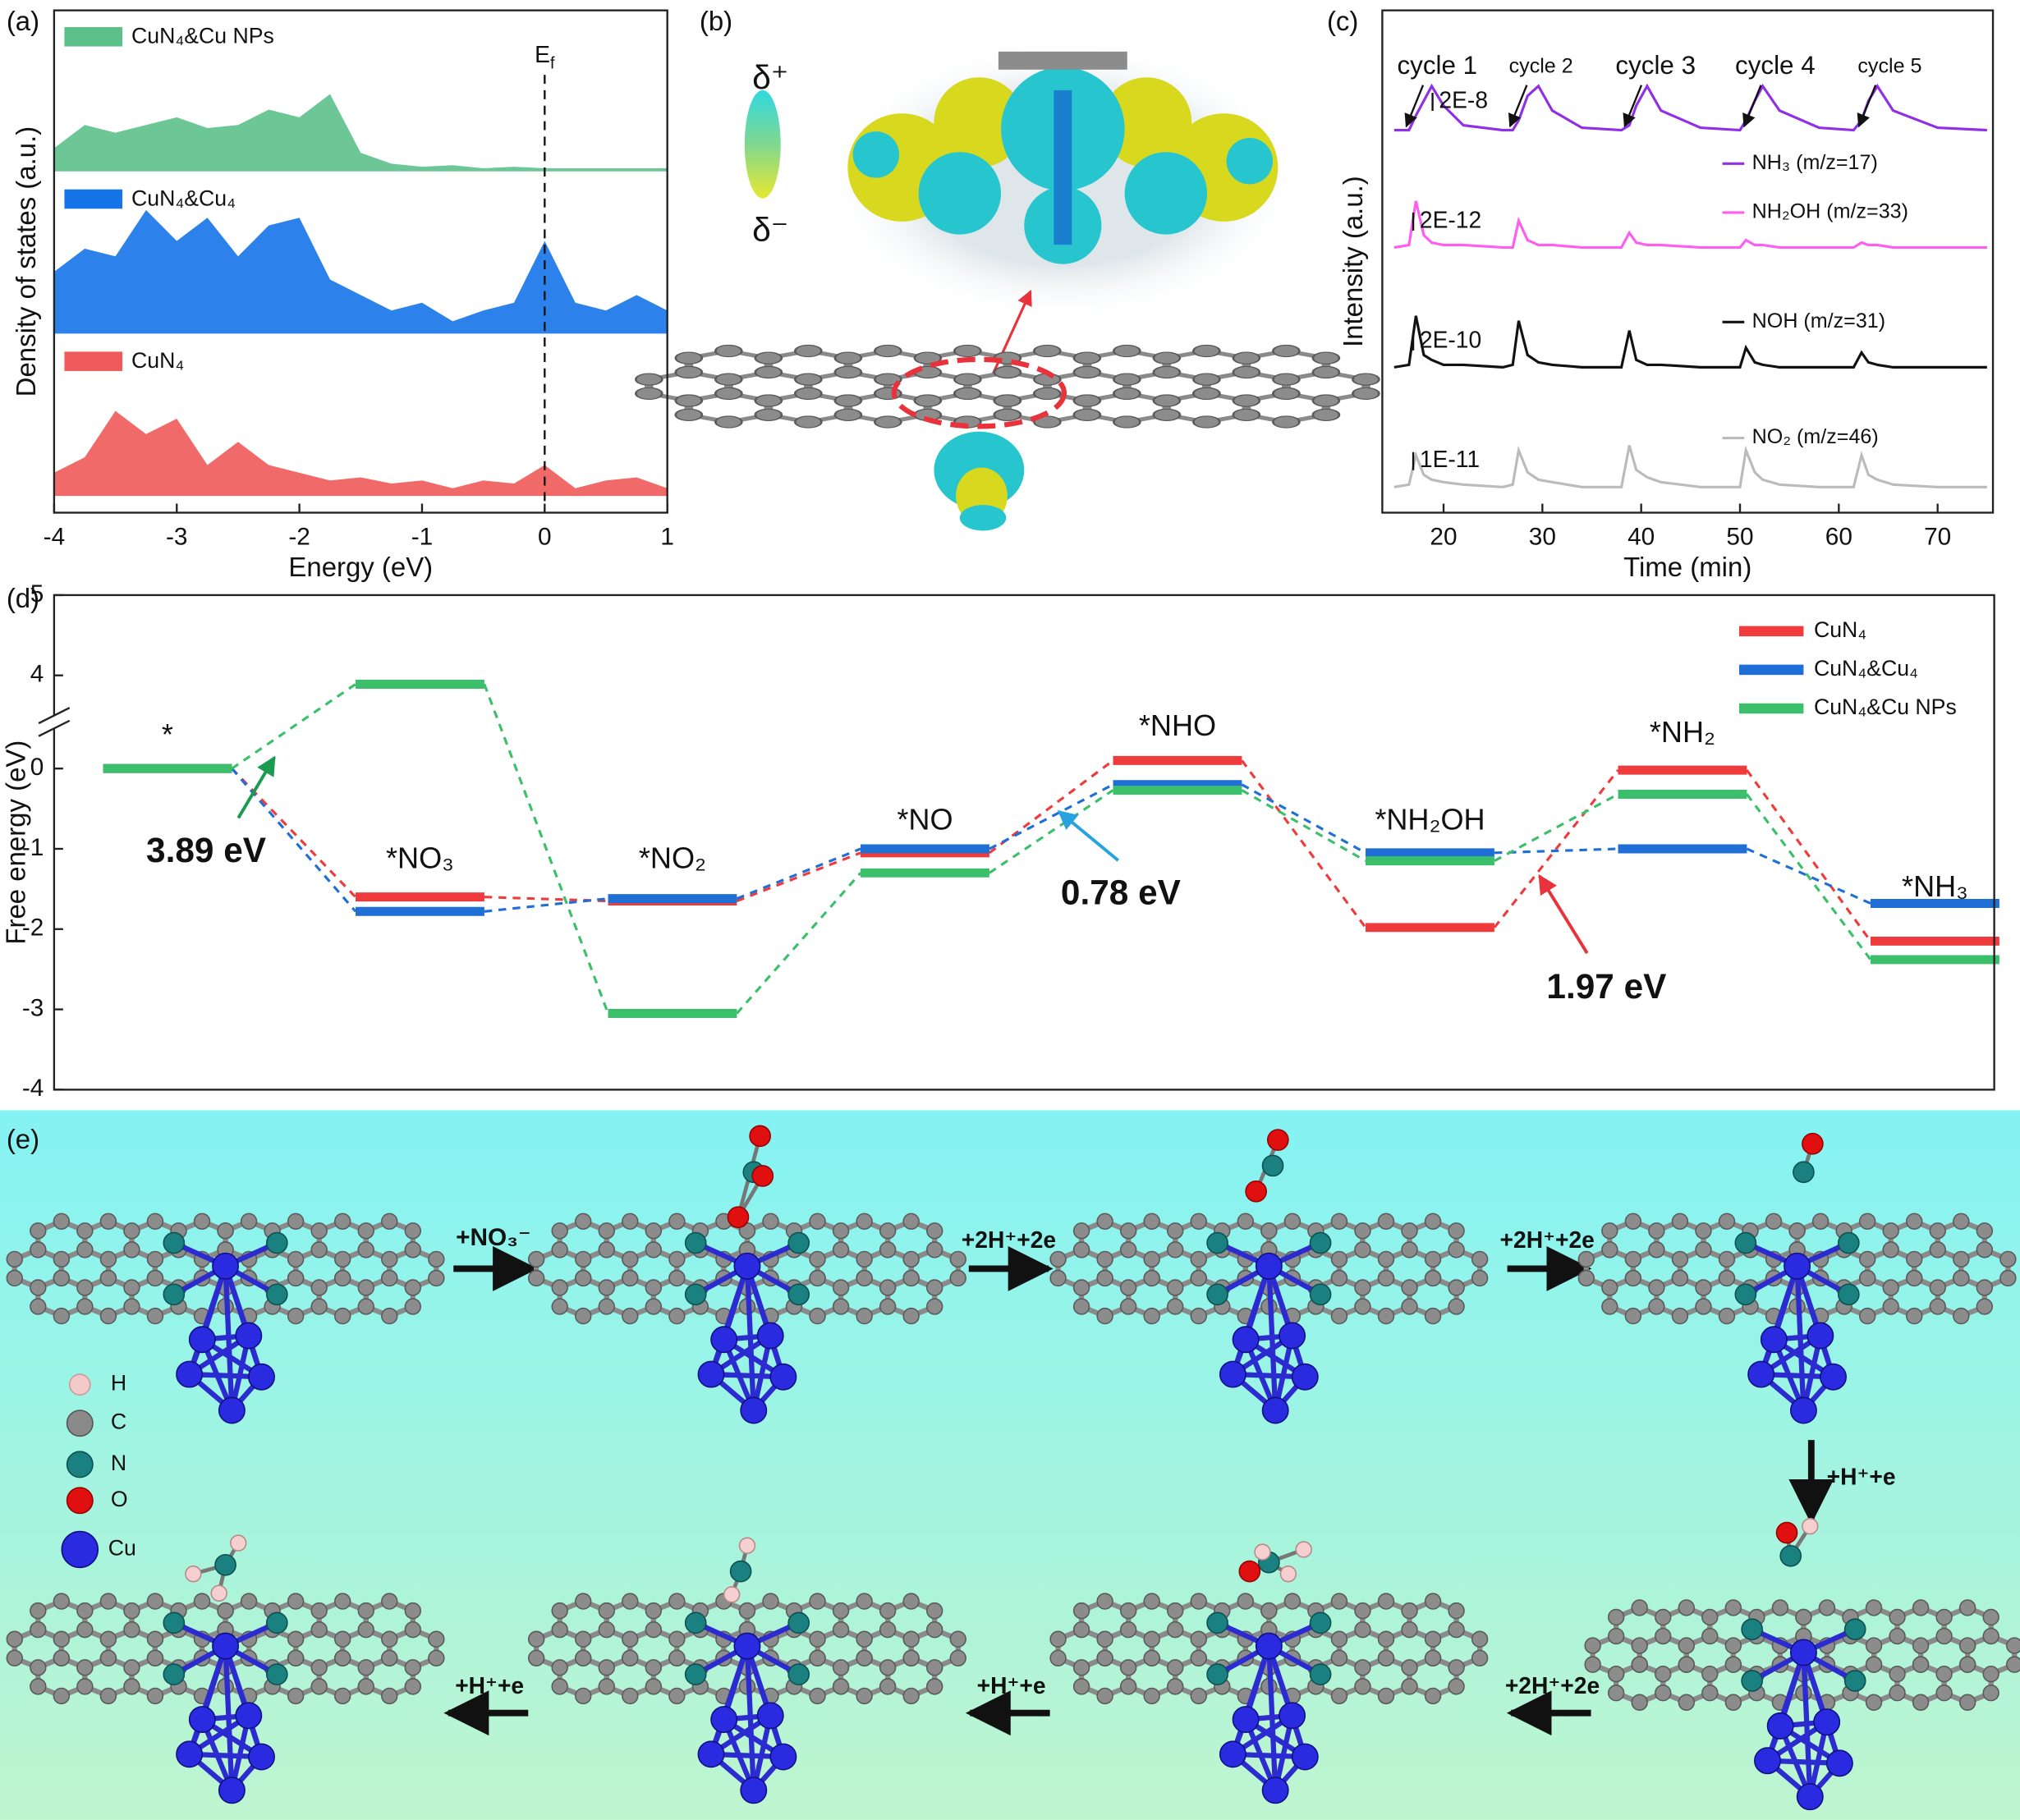 This screenshot has width=2020, height=1820. What do you see at coordinates (1353, 261) in the screenshot?
I see `y-axis-label: Intensity (a.u.)` at bounding box center [1353, 261].